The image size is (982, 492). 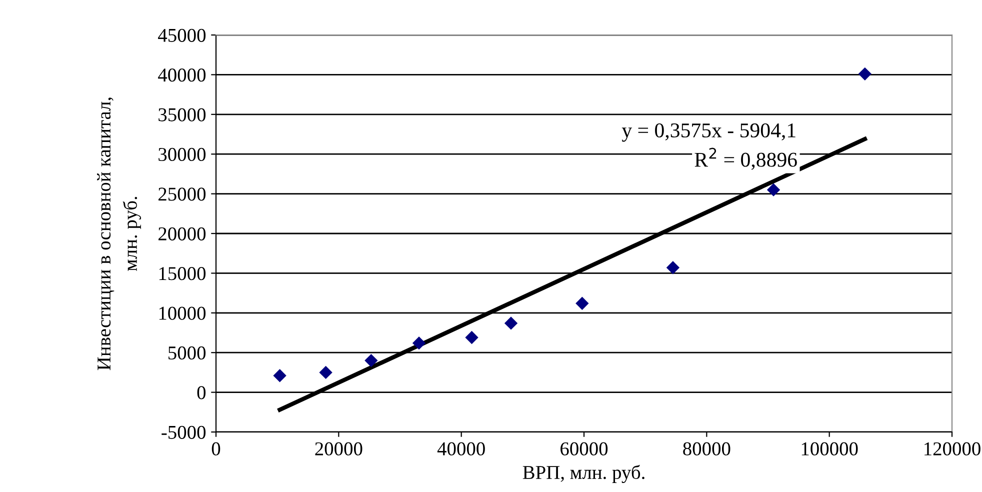 What do you see at coordinates (182, 75) in the screenshot?
I see `y-tick-label: 40000` at bounding box center [182, 75].